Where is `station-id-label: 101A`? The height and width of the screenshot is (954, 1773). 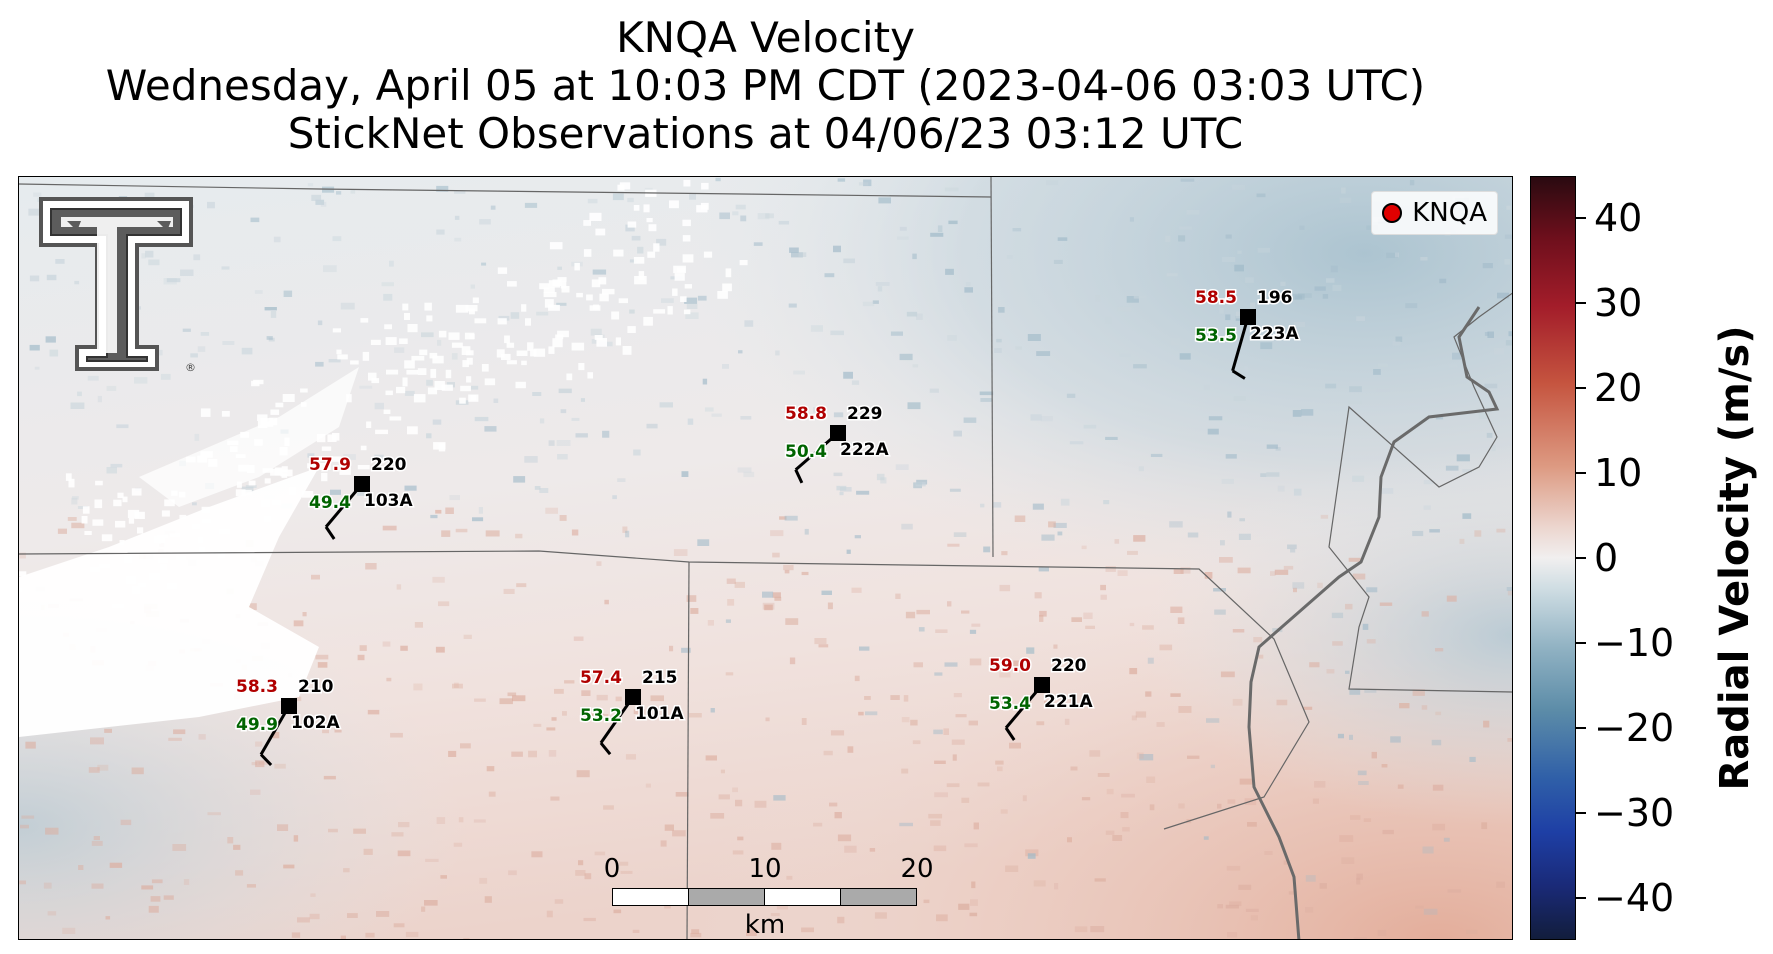
station-id-label: 101A is located at coordinates (659, 714).